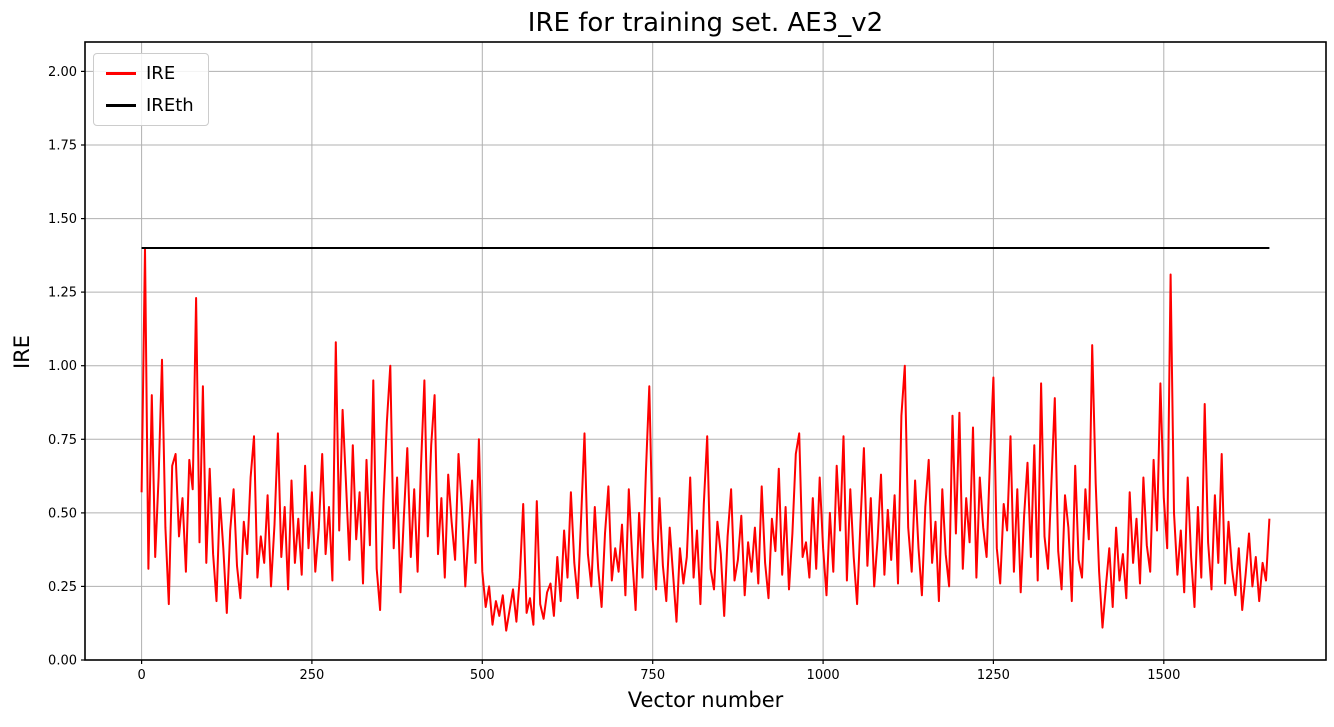 This screenshot has width=1334, height=727. I want to click on y-tick-label-0.5: 0.50, so click(62, 513).